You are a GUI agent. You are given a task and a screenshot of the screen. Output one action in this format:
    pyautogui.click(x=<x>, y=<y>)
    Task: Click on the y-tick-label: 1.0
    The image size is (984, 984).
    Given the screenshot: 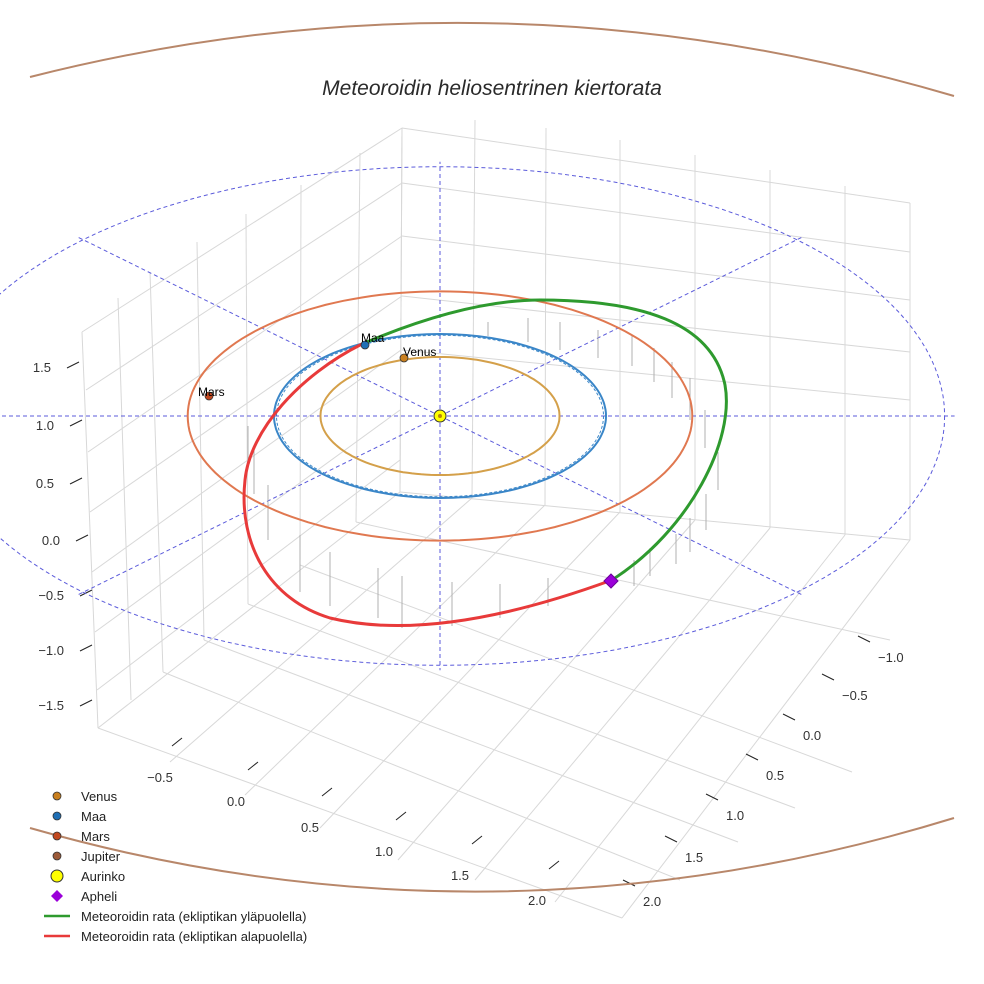 What is the action you would take?
    pyautogui.click(x=735, y=815)
    